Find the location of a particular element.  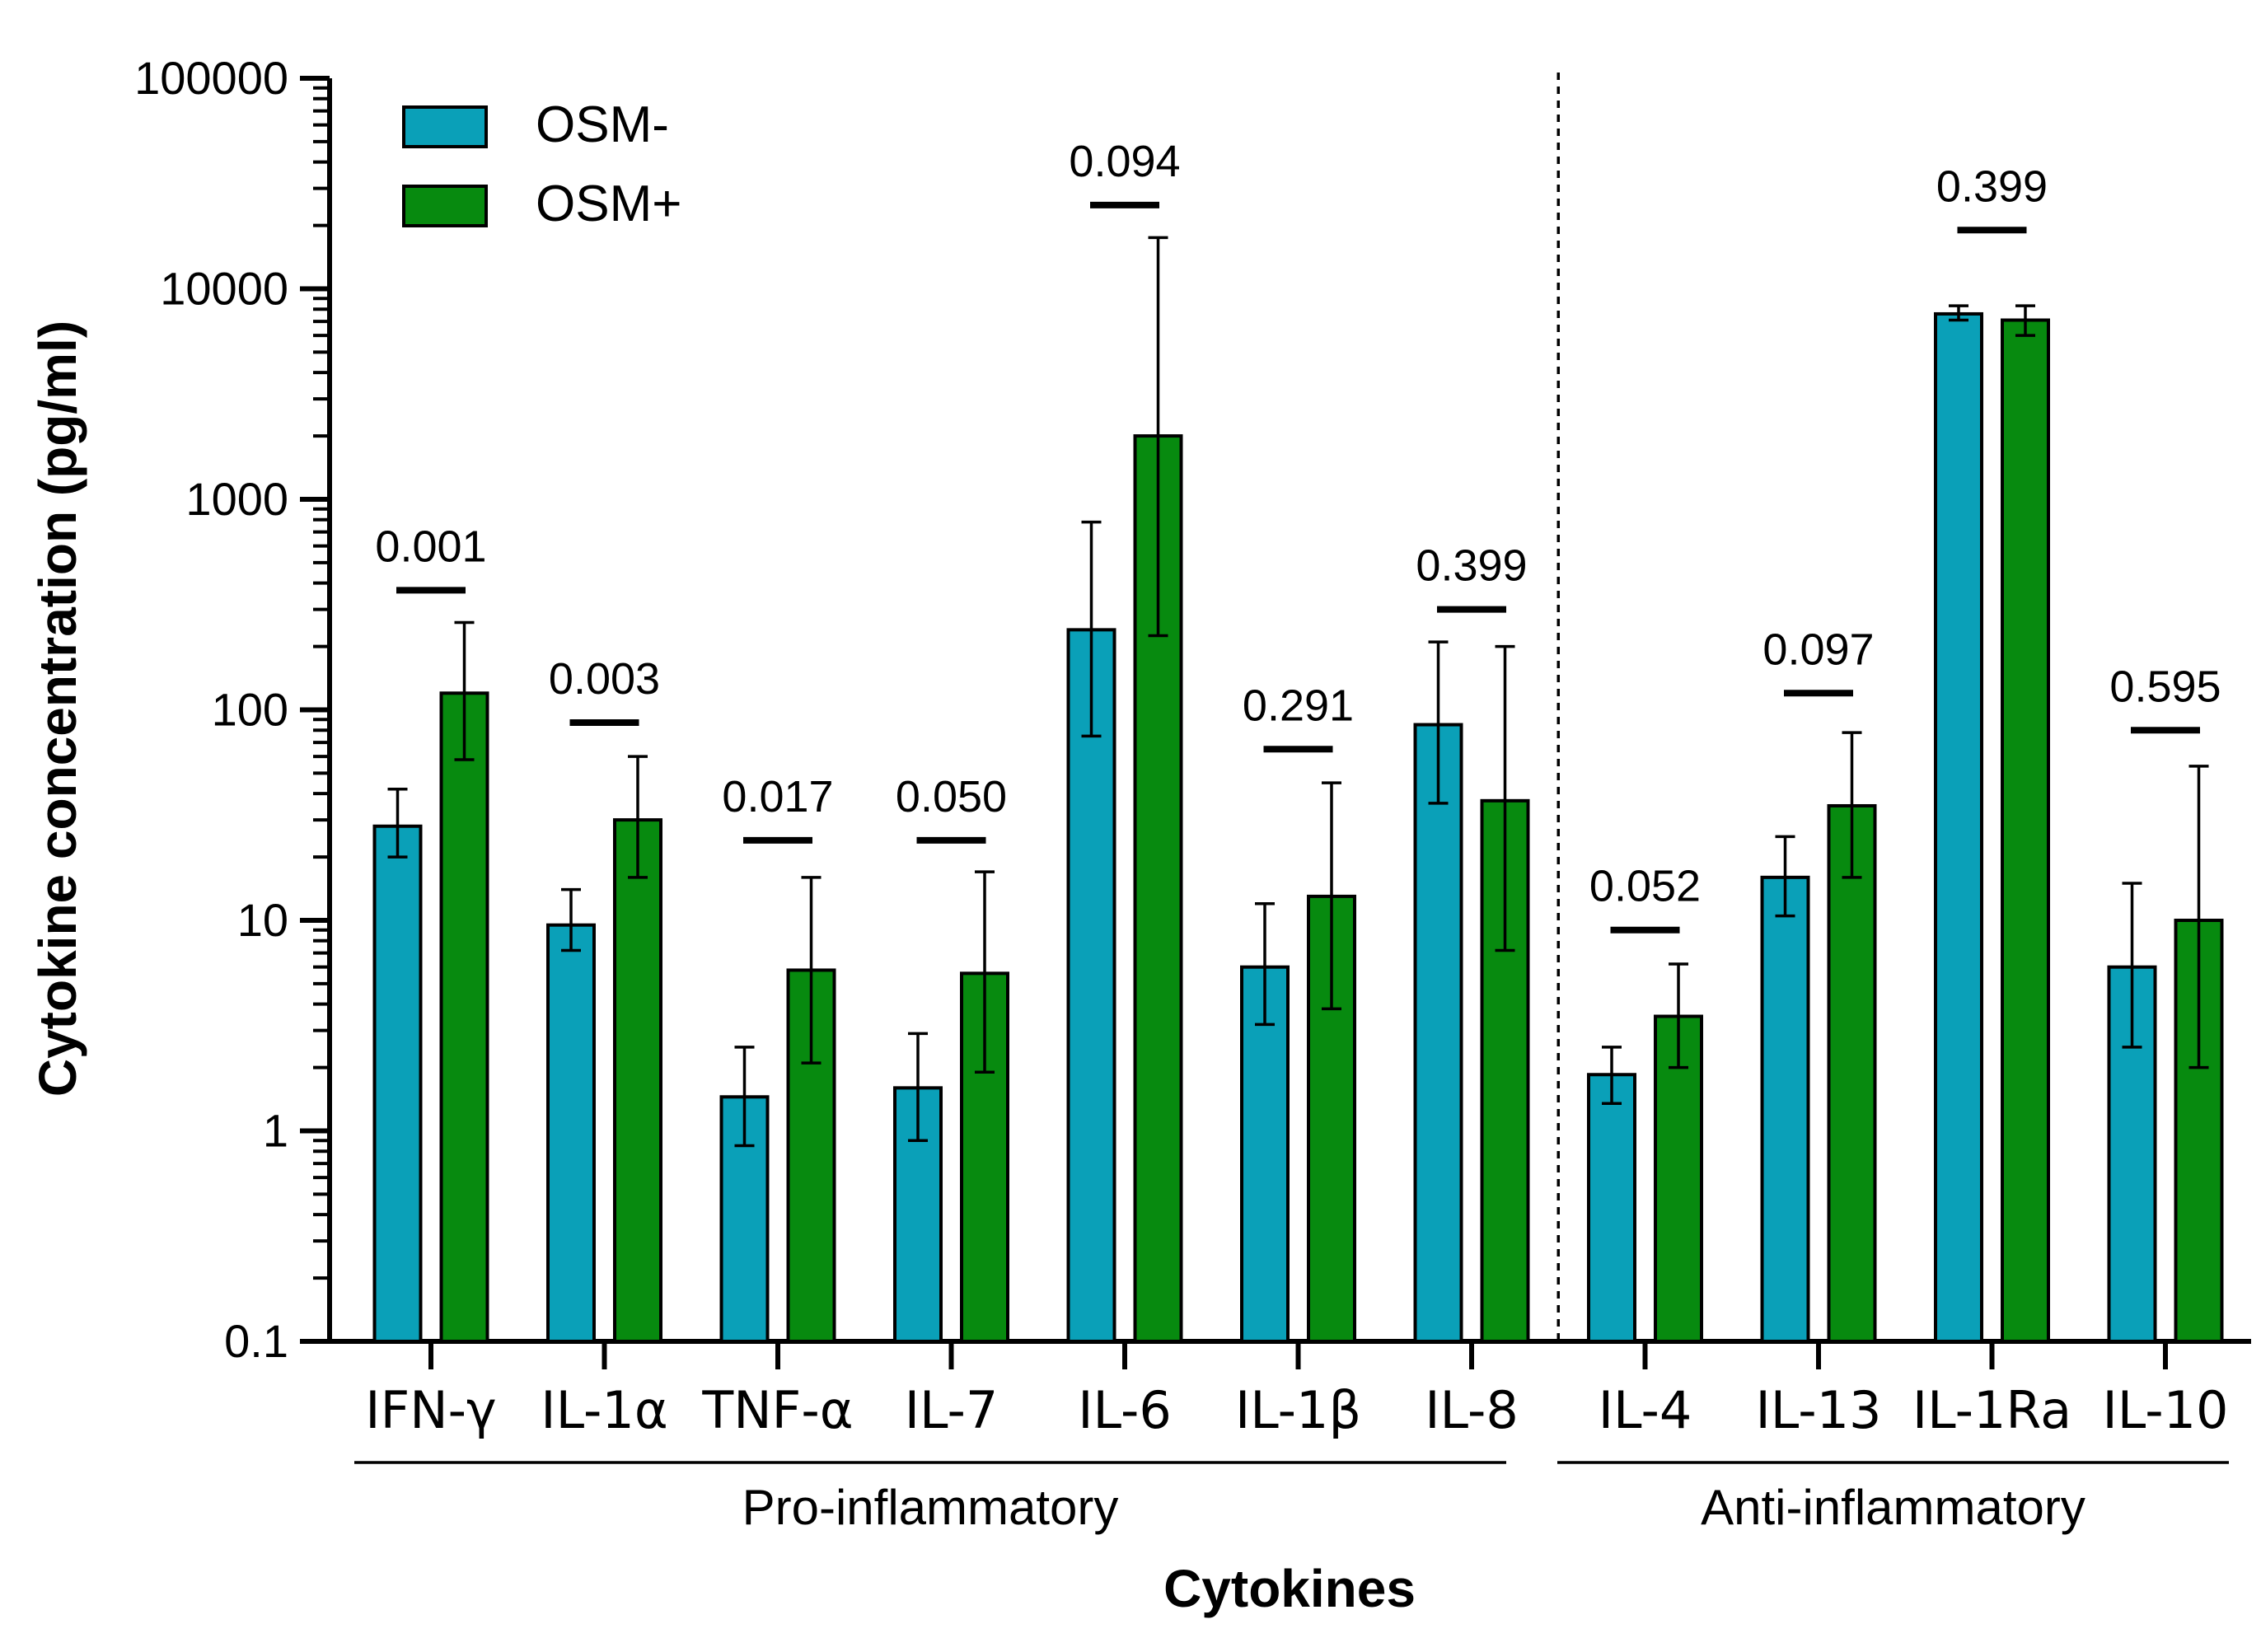

x-tick-label: IL-8 is located at coordinates (1472, 1410).